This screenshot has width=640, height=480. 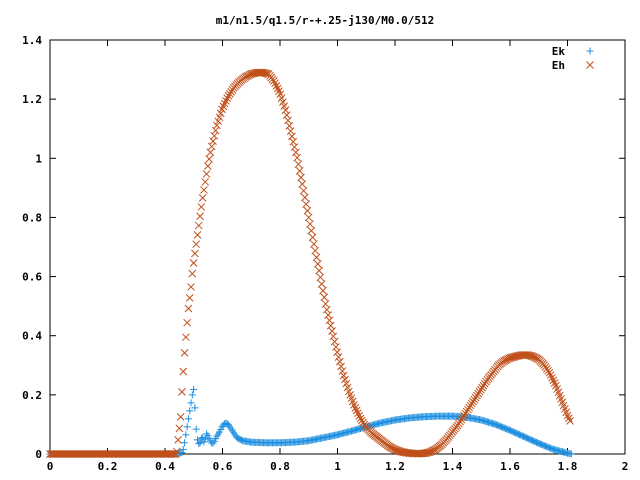 I want to click on y-tick-label: 1, so click(x=38, y=158).